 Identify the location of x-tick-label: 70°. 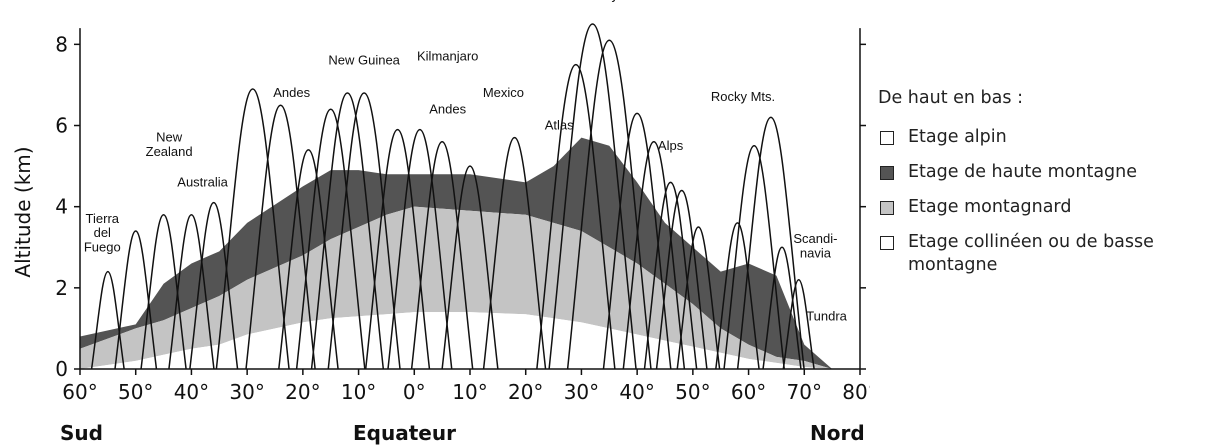
(804, 392).